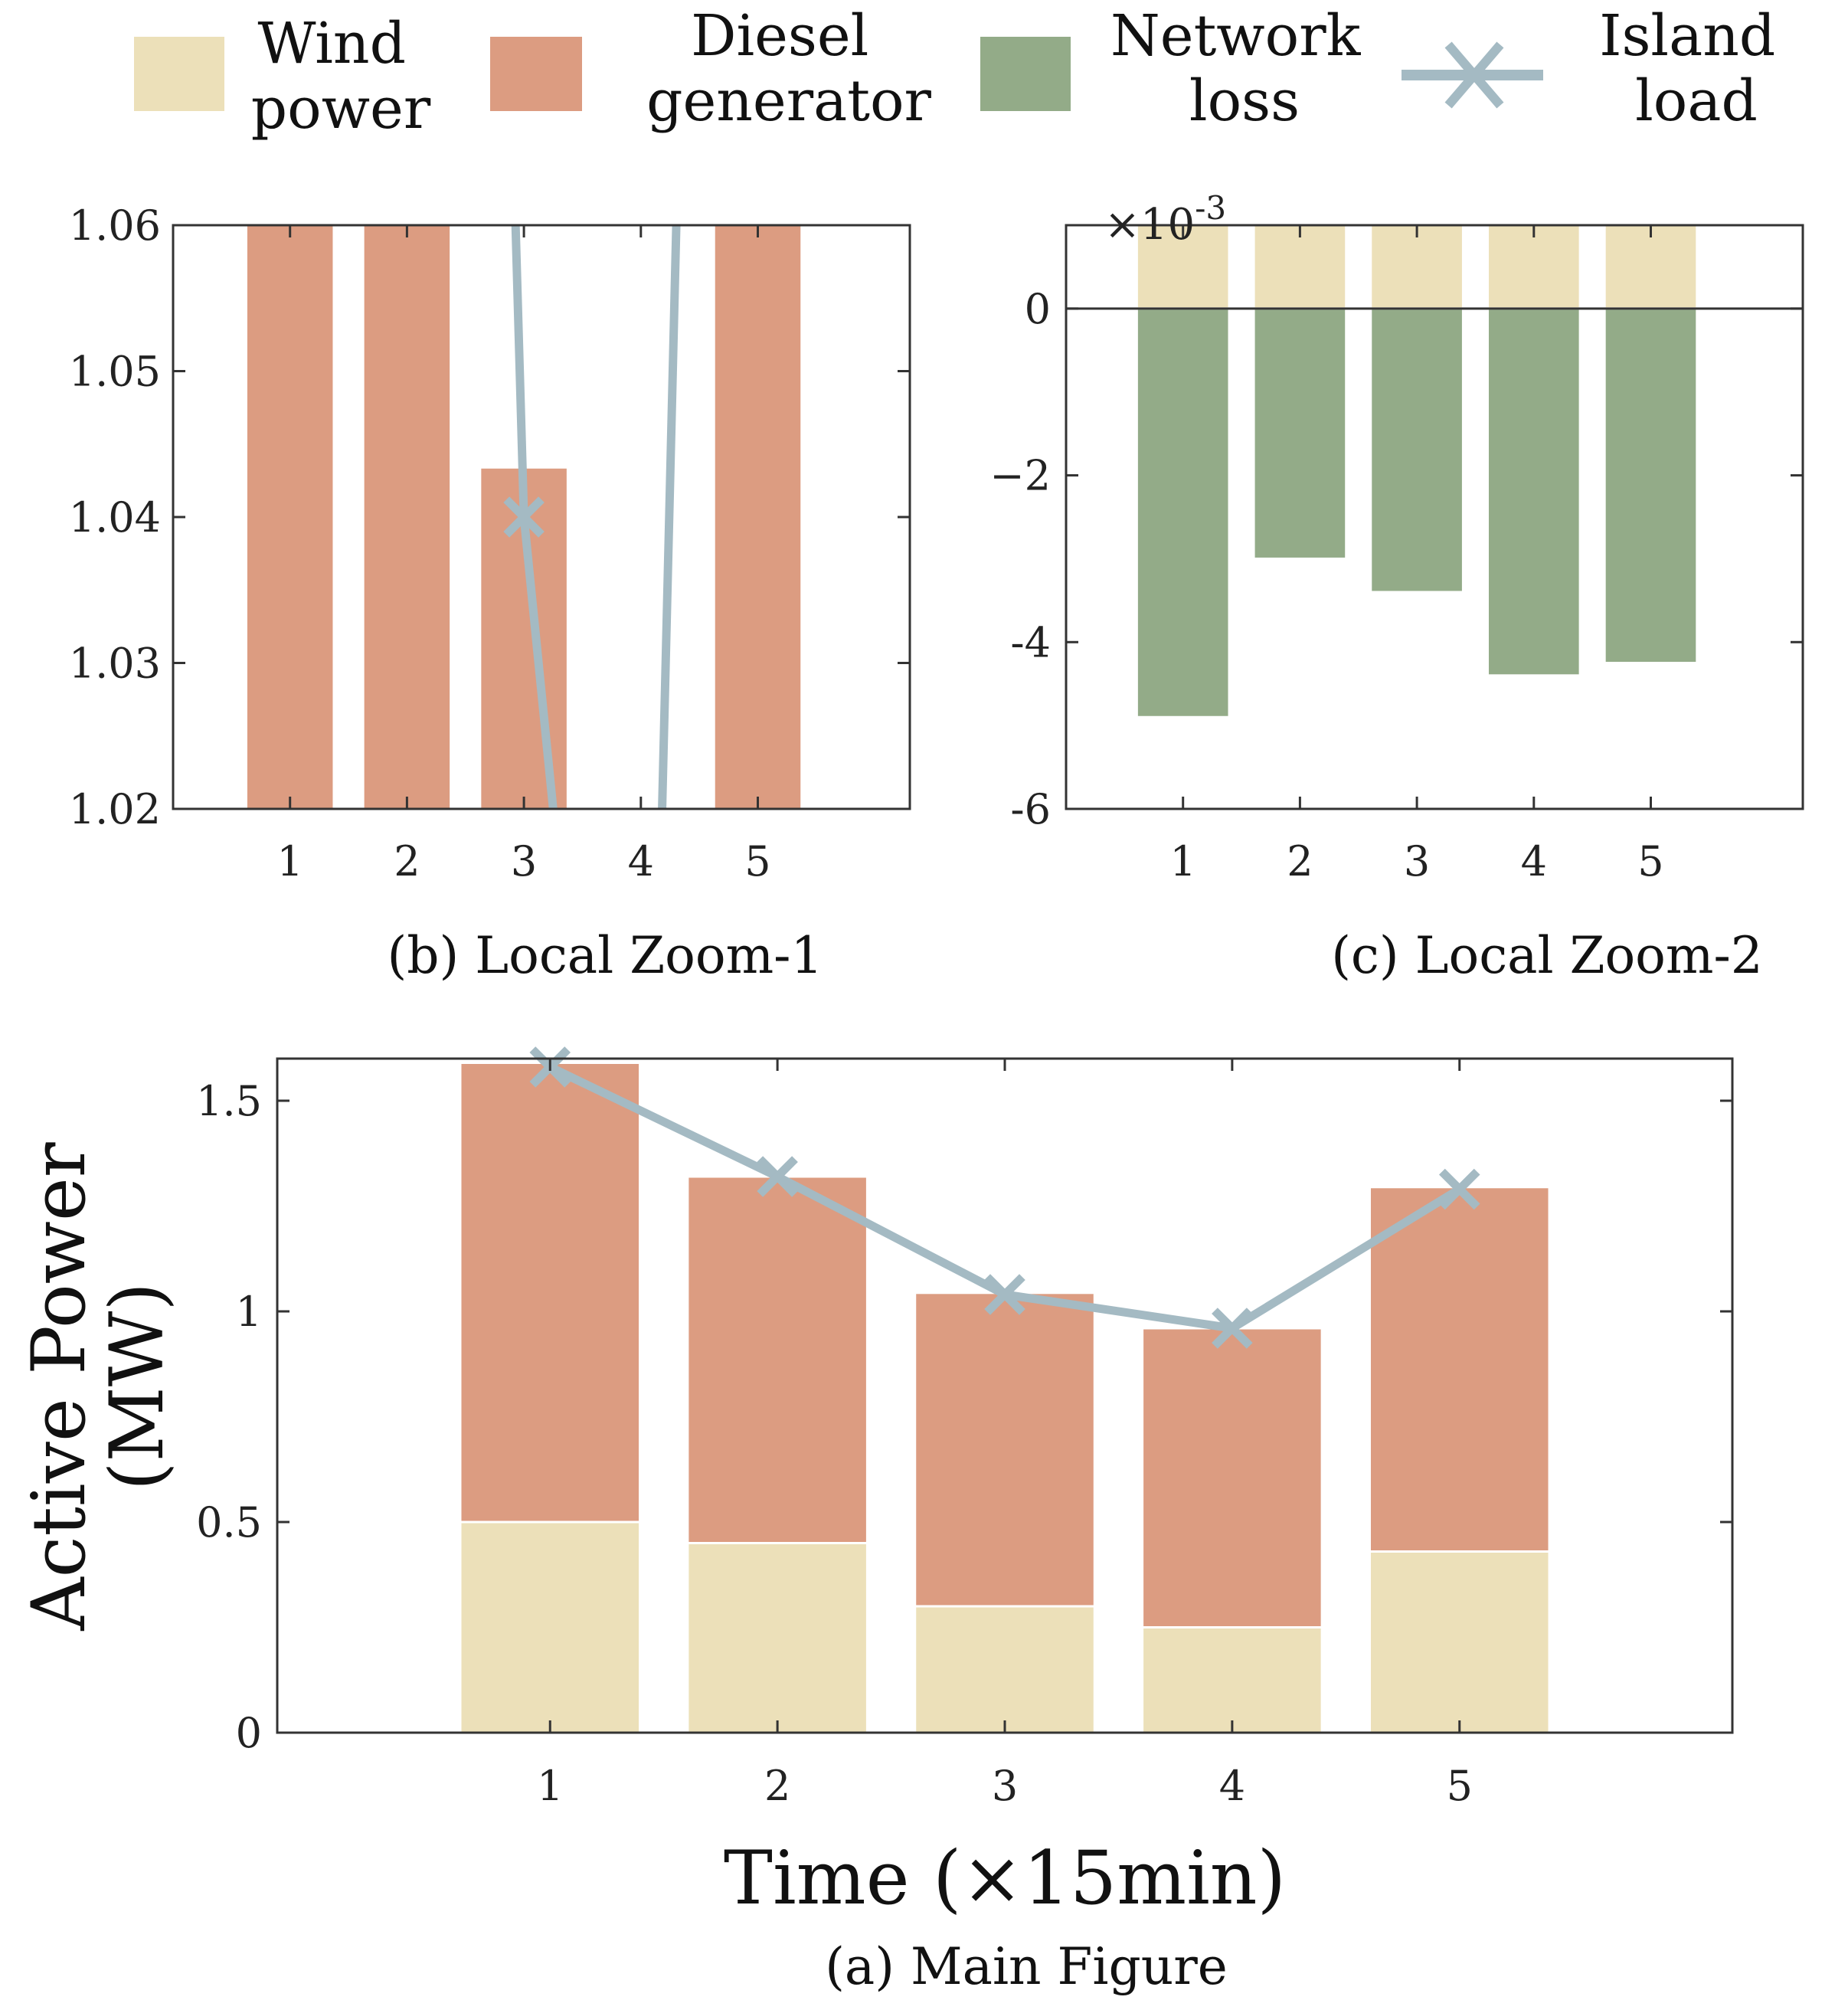  What do you see at coordinates (98, 1387) in the screenshot?
I see `y-axis-label: Active Power(MW)` at bounding box center [98, 1387].